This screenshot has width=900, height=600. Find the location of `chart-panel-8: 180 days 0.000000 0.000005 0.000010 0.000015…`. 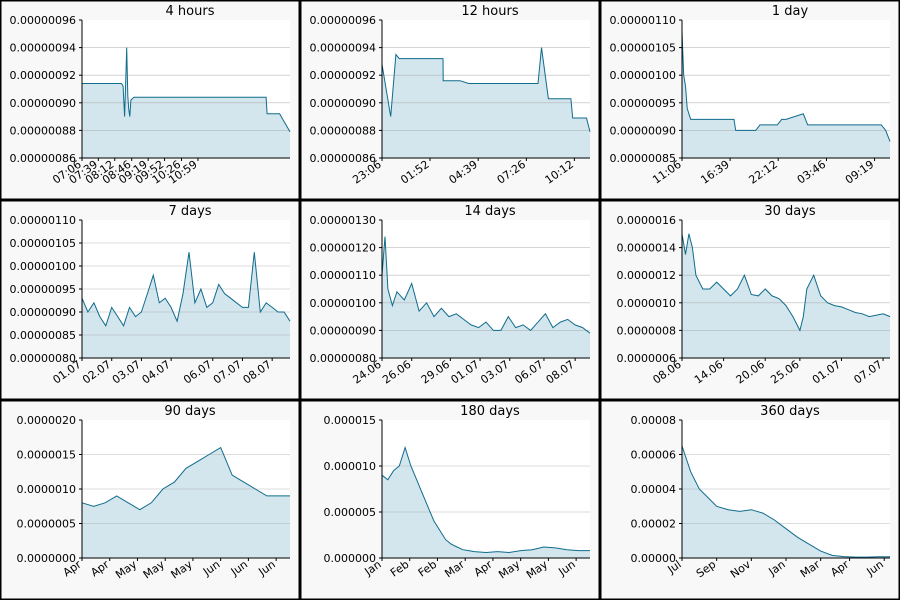

chart-panel-8: 180 days 0.000000 0.000005 0.000010 0.000015… is located at coordinates (450, 499).